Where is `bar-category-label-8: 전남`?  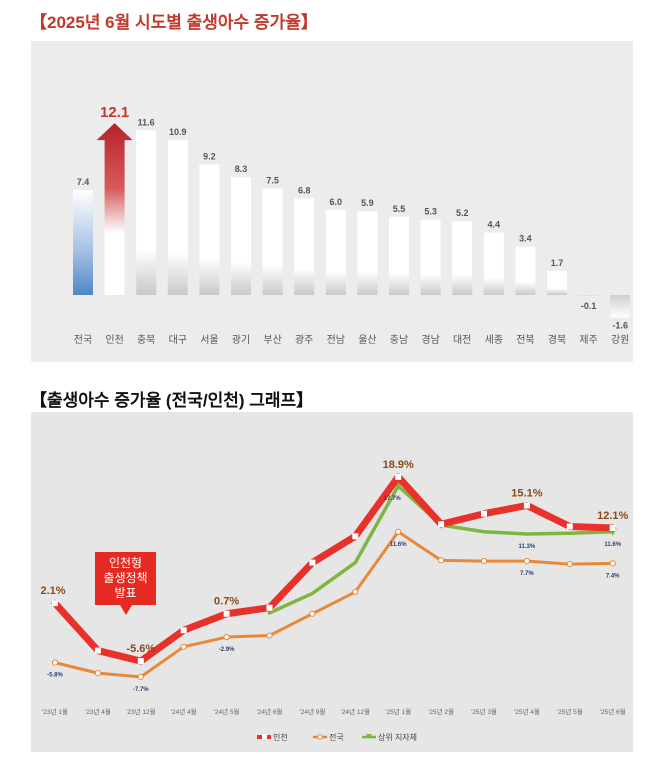 bar-category-label-8: 전남 is located at coordinates (336, 340).